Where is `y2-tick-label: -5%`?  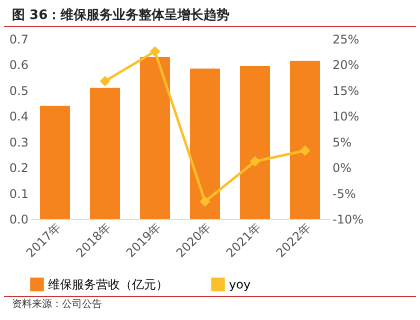
y2-tick-label: -5% is located at coordinates (344, 193).